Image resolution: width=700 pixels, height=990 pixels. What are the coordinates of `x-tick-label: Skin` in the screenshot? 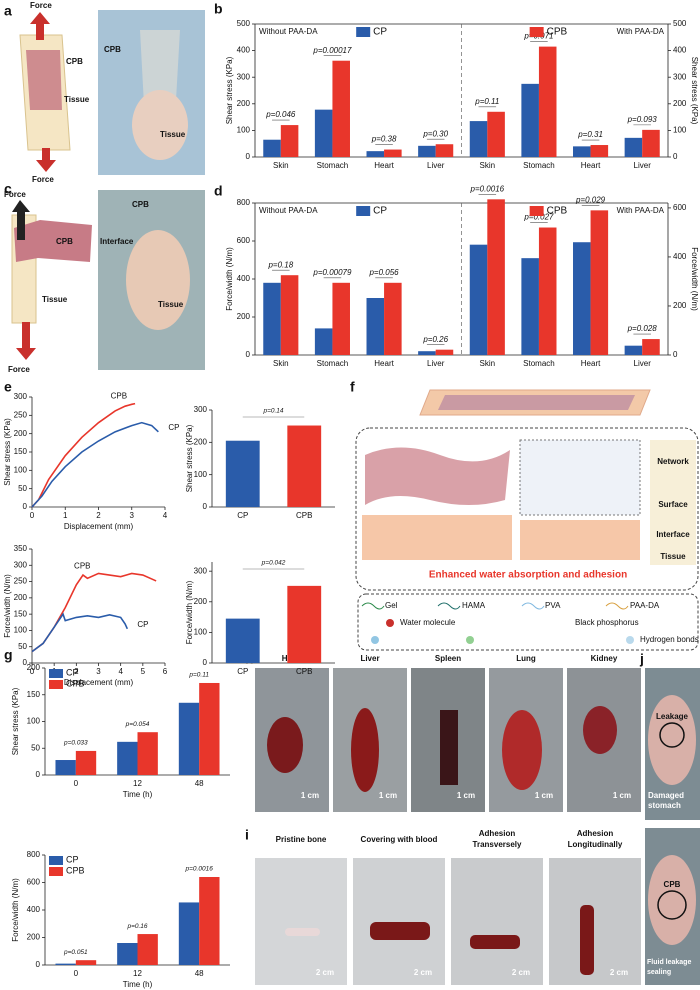 It's located at (488, 363).